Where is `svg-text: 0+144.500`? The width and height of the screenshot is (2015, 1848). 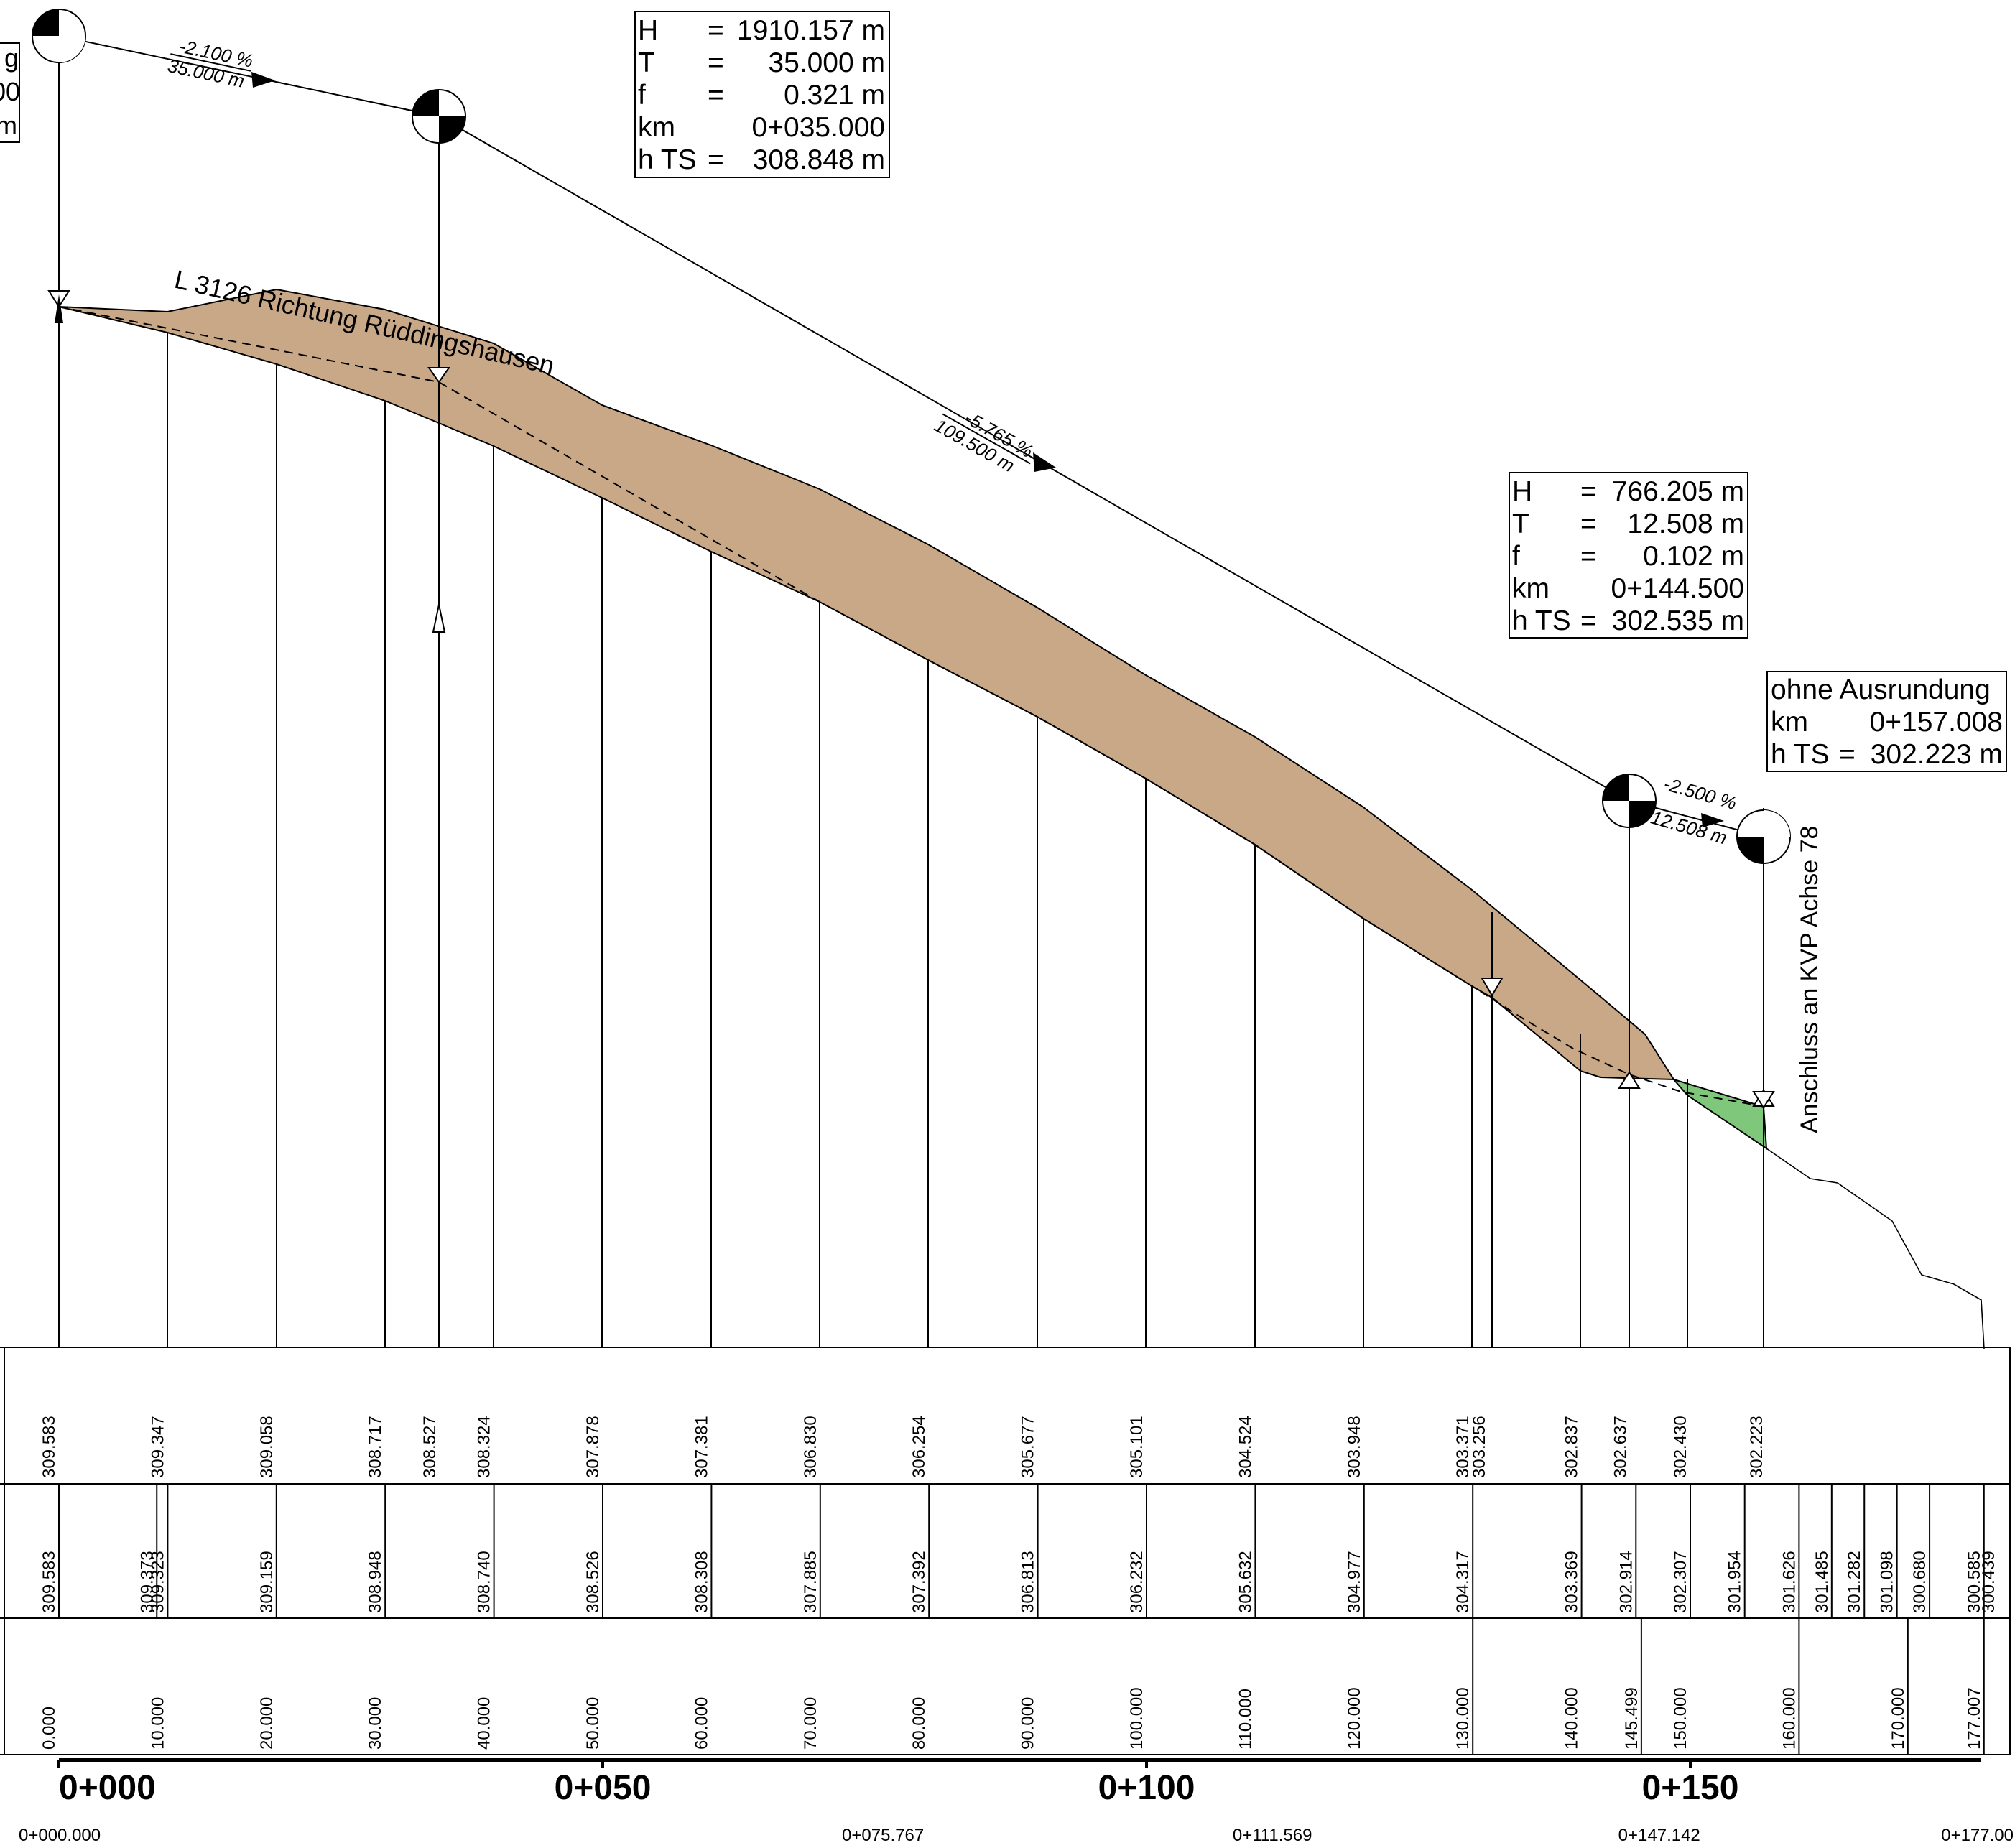
svg-text: 0+144.500 is located at coordinates (1677, 588).